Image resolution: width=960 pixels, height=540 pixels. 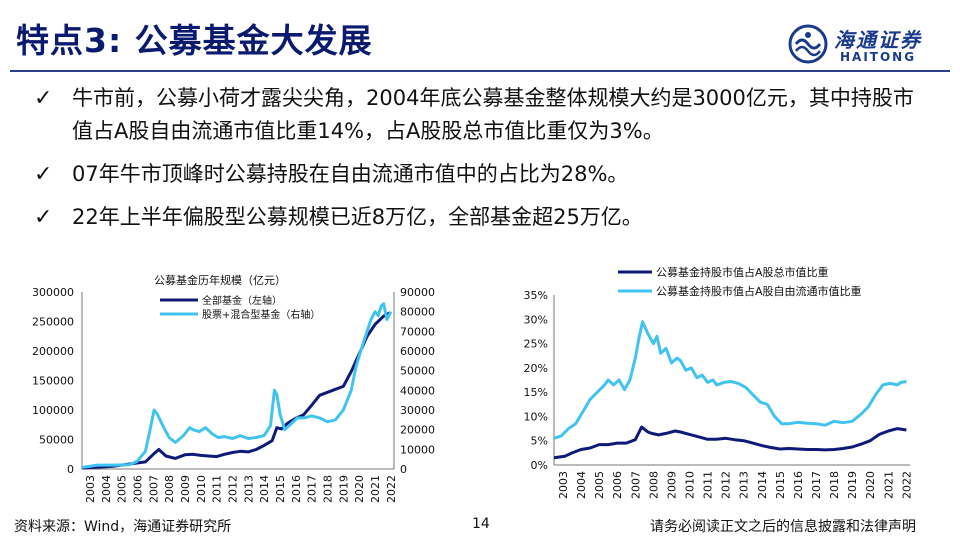 I want to click on legend-label: 全部基金（左轴）, so click(x=242, y=300).